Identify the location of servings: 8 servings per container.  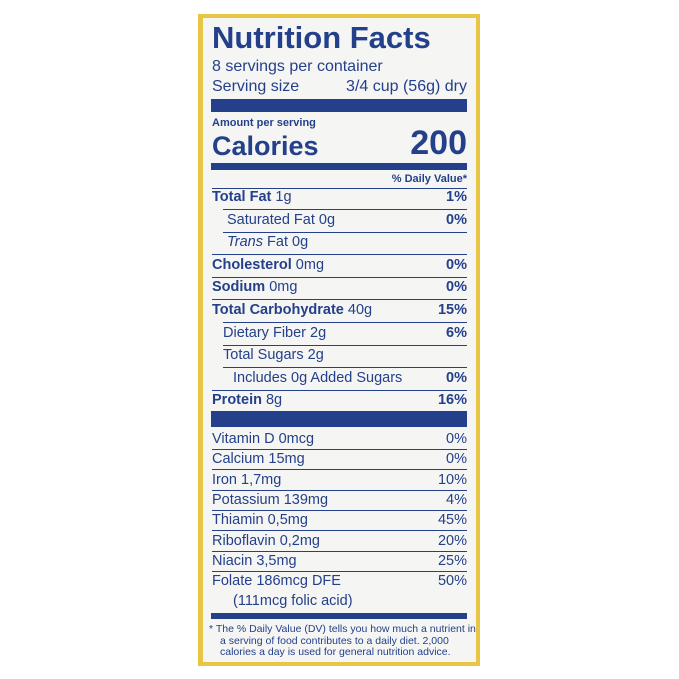
(297, 66).